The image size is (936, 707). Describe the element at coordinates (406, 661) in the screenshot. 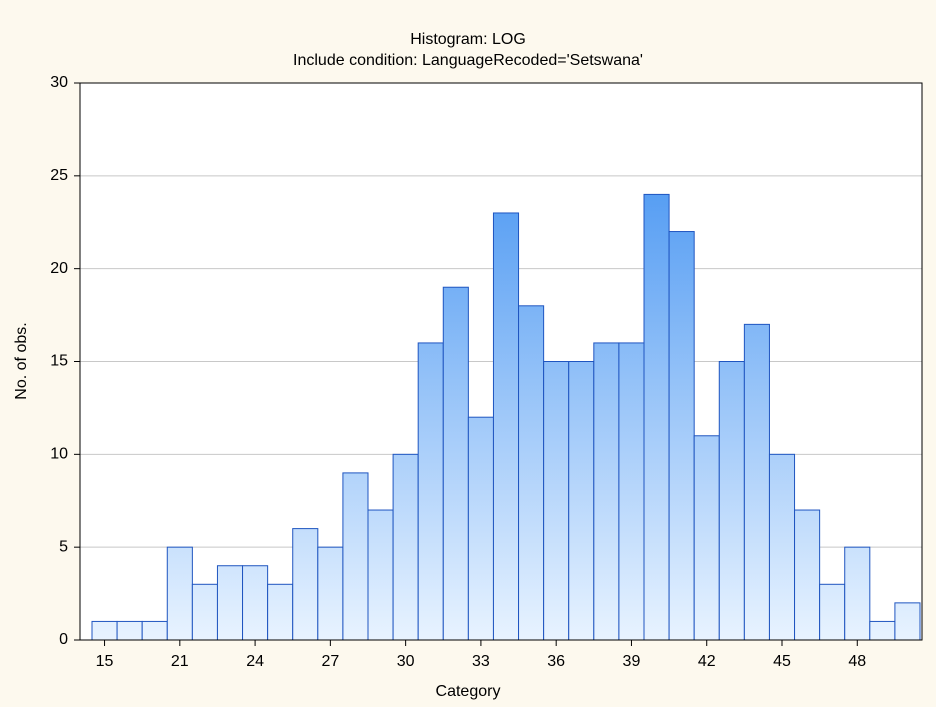

I see `x-tick-label: 30` at that location.